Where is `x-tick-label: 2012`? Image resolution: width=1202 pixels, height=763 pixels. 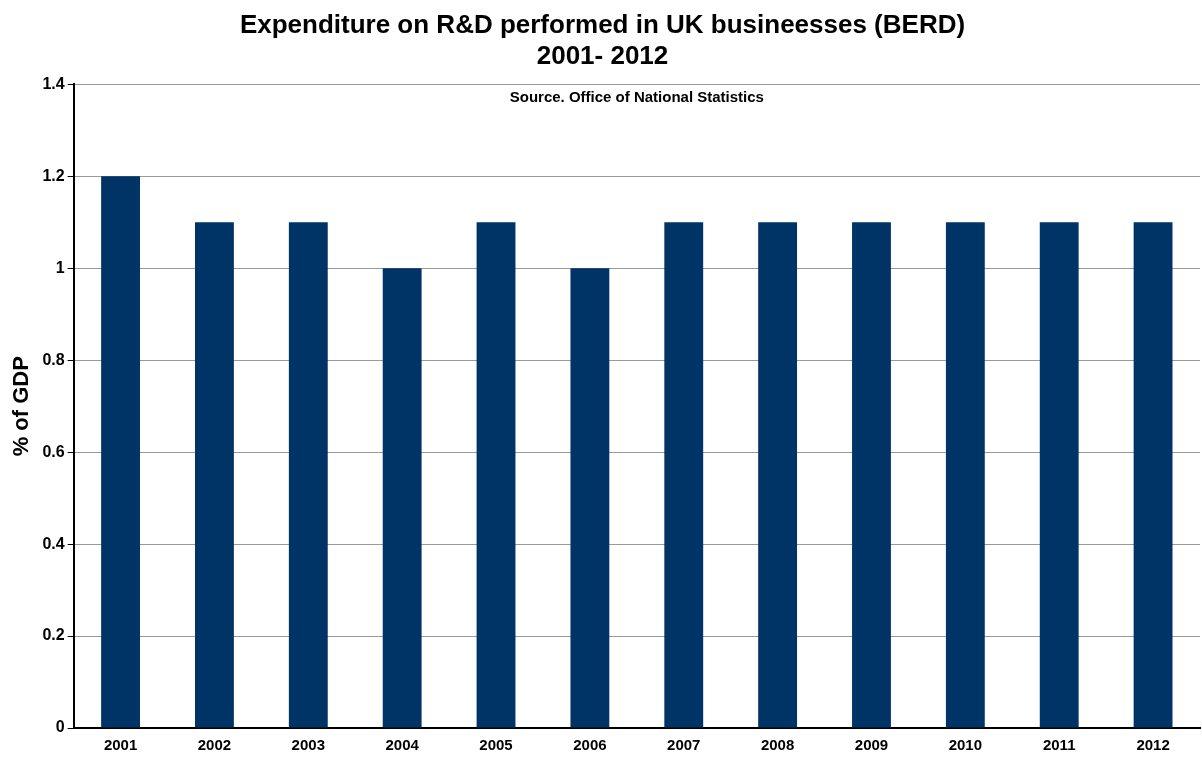 x-tick-label: 2012 is located at coordinates (1153, 745).